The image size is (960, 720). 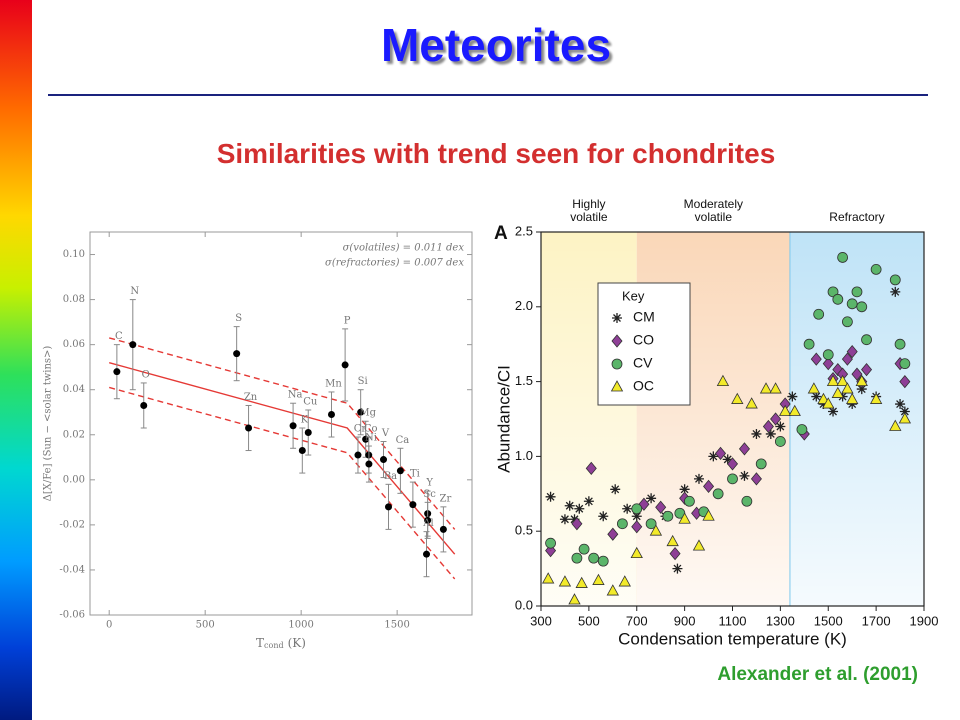 I want to click on legend-label: CM, so click(x=644, y=317).